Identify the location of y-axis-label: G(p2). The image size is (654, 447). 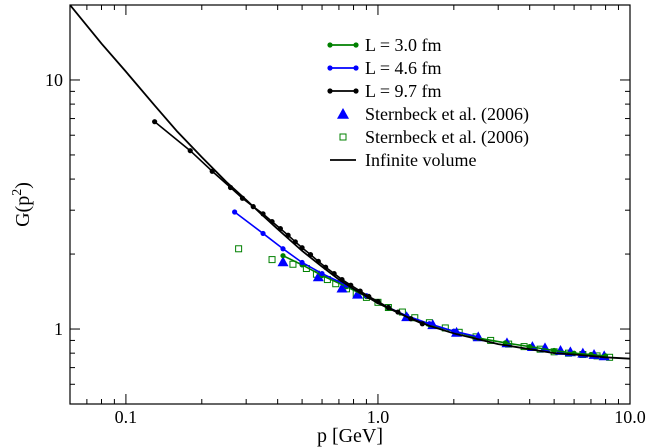
(22, 204).